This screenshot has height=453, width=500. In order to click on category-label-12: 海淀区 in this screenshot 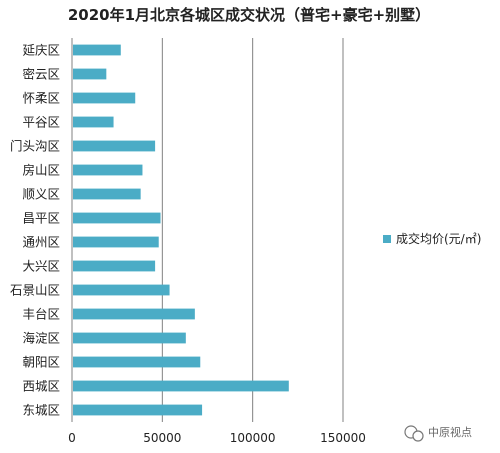, I will do `click(41, 338)`.